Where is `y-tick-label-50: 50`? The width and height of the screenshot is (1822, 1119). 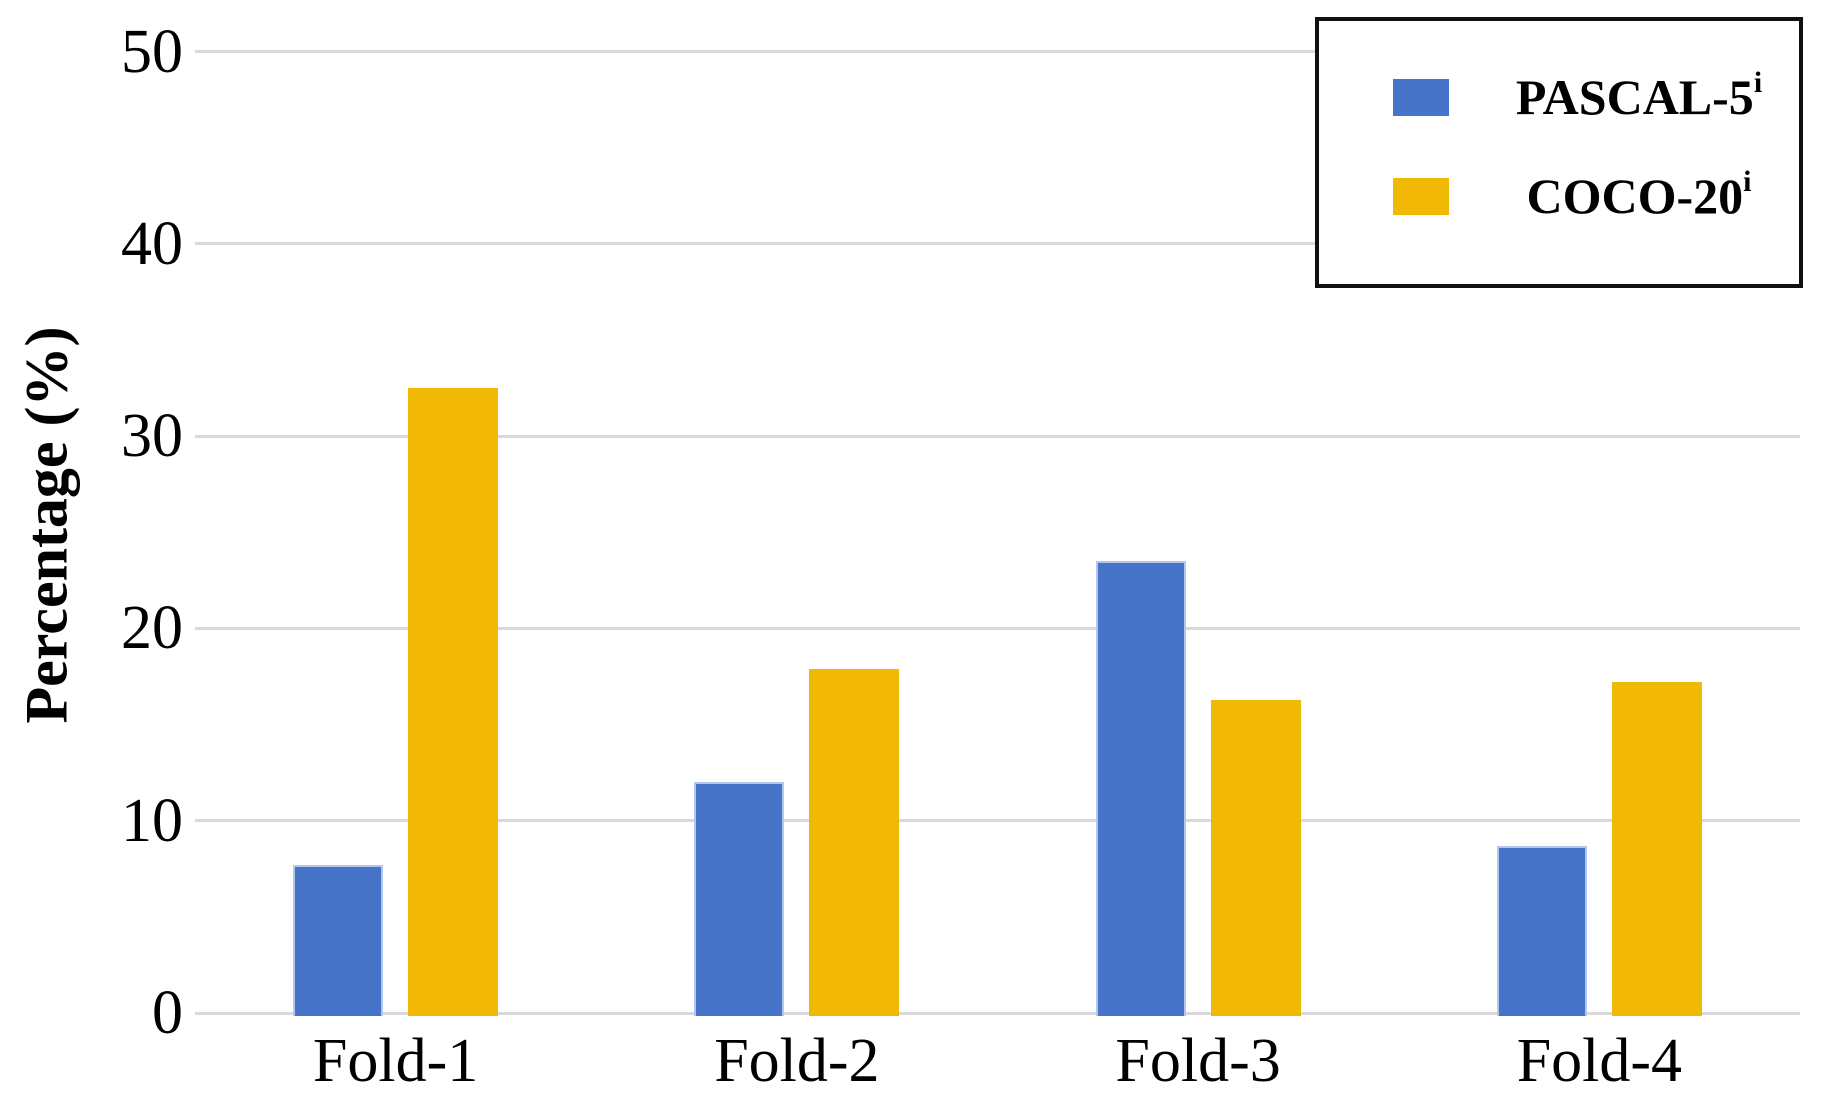 y-tick-label-50: 50 is located at coordinates (152, 51).